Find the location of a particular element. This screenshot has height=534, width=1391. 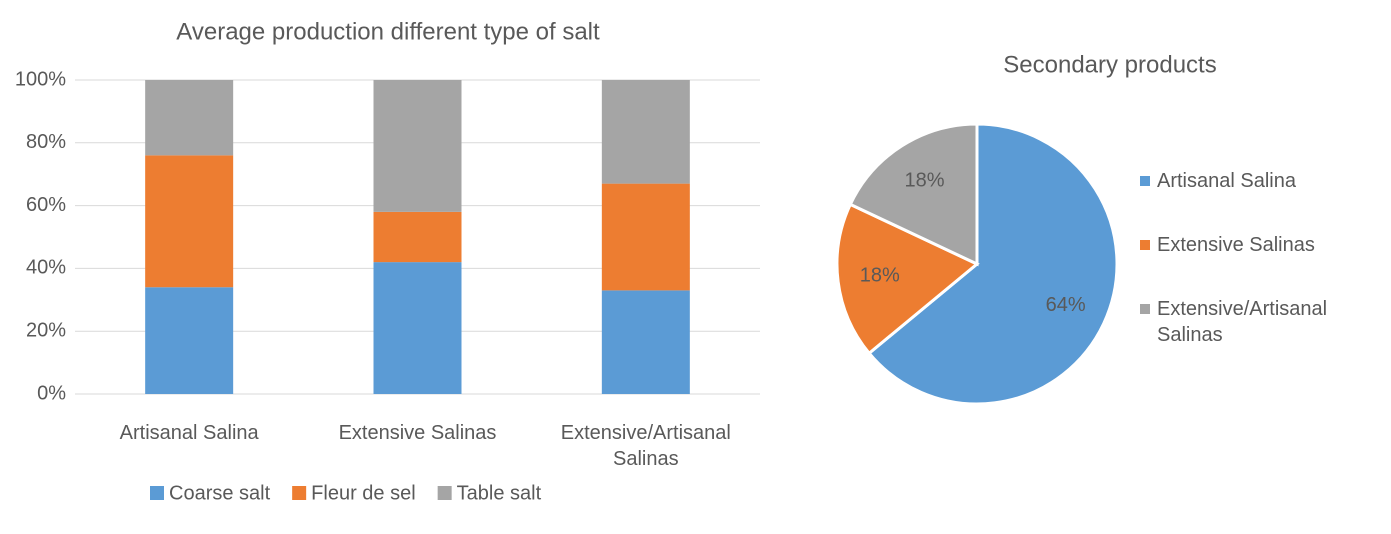

legend-label: Table salt is located at coordinates (499, 493).